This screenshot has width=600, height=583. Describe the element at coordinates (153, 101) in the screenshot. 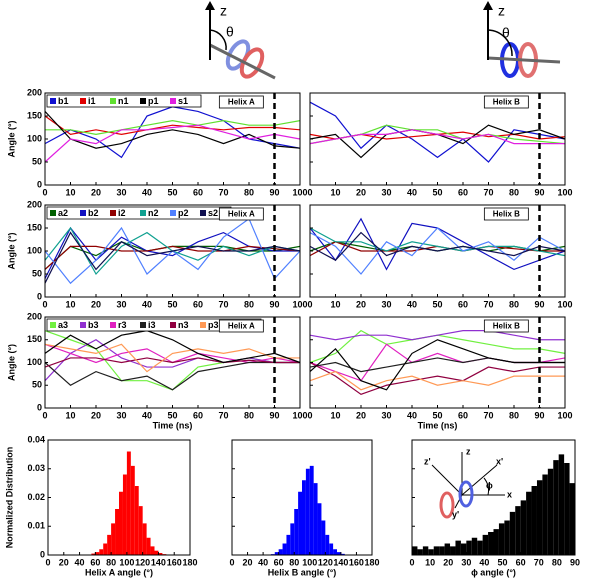

I see `legend-label: p1` at that location.